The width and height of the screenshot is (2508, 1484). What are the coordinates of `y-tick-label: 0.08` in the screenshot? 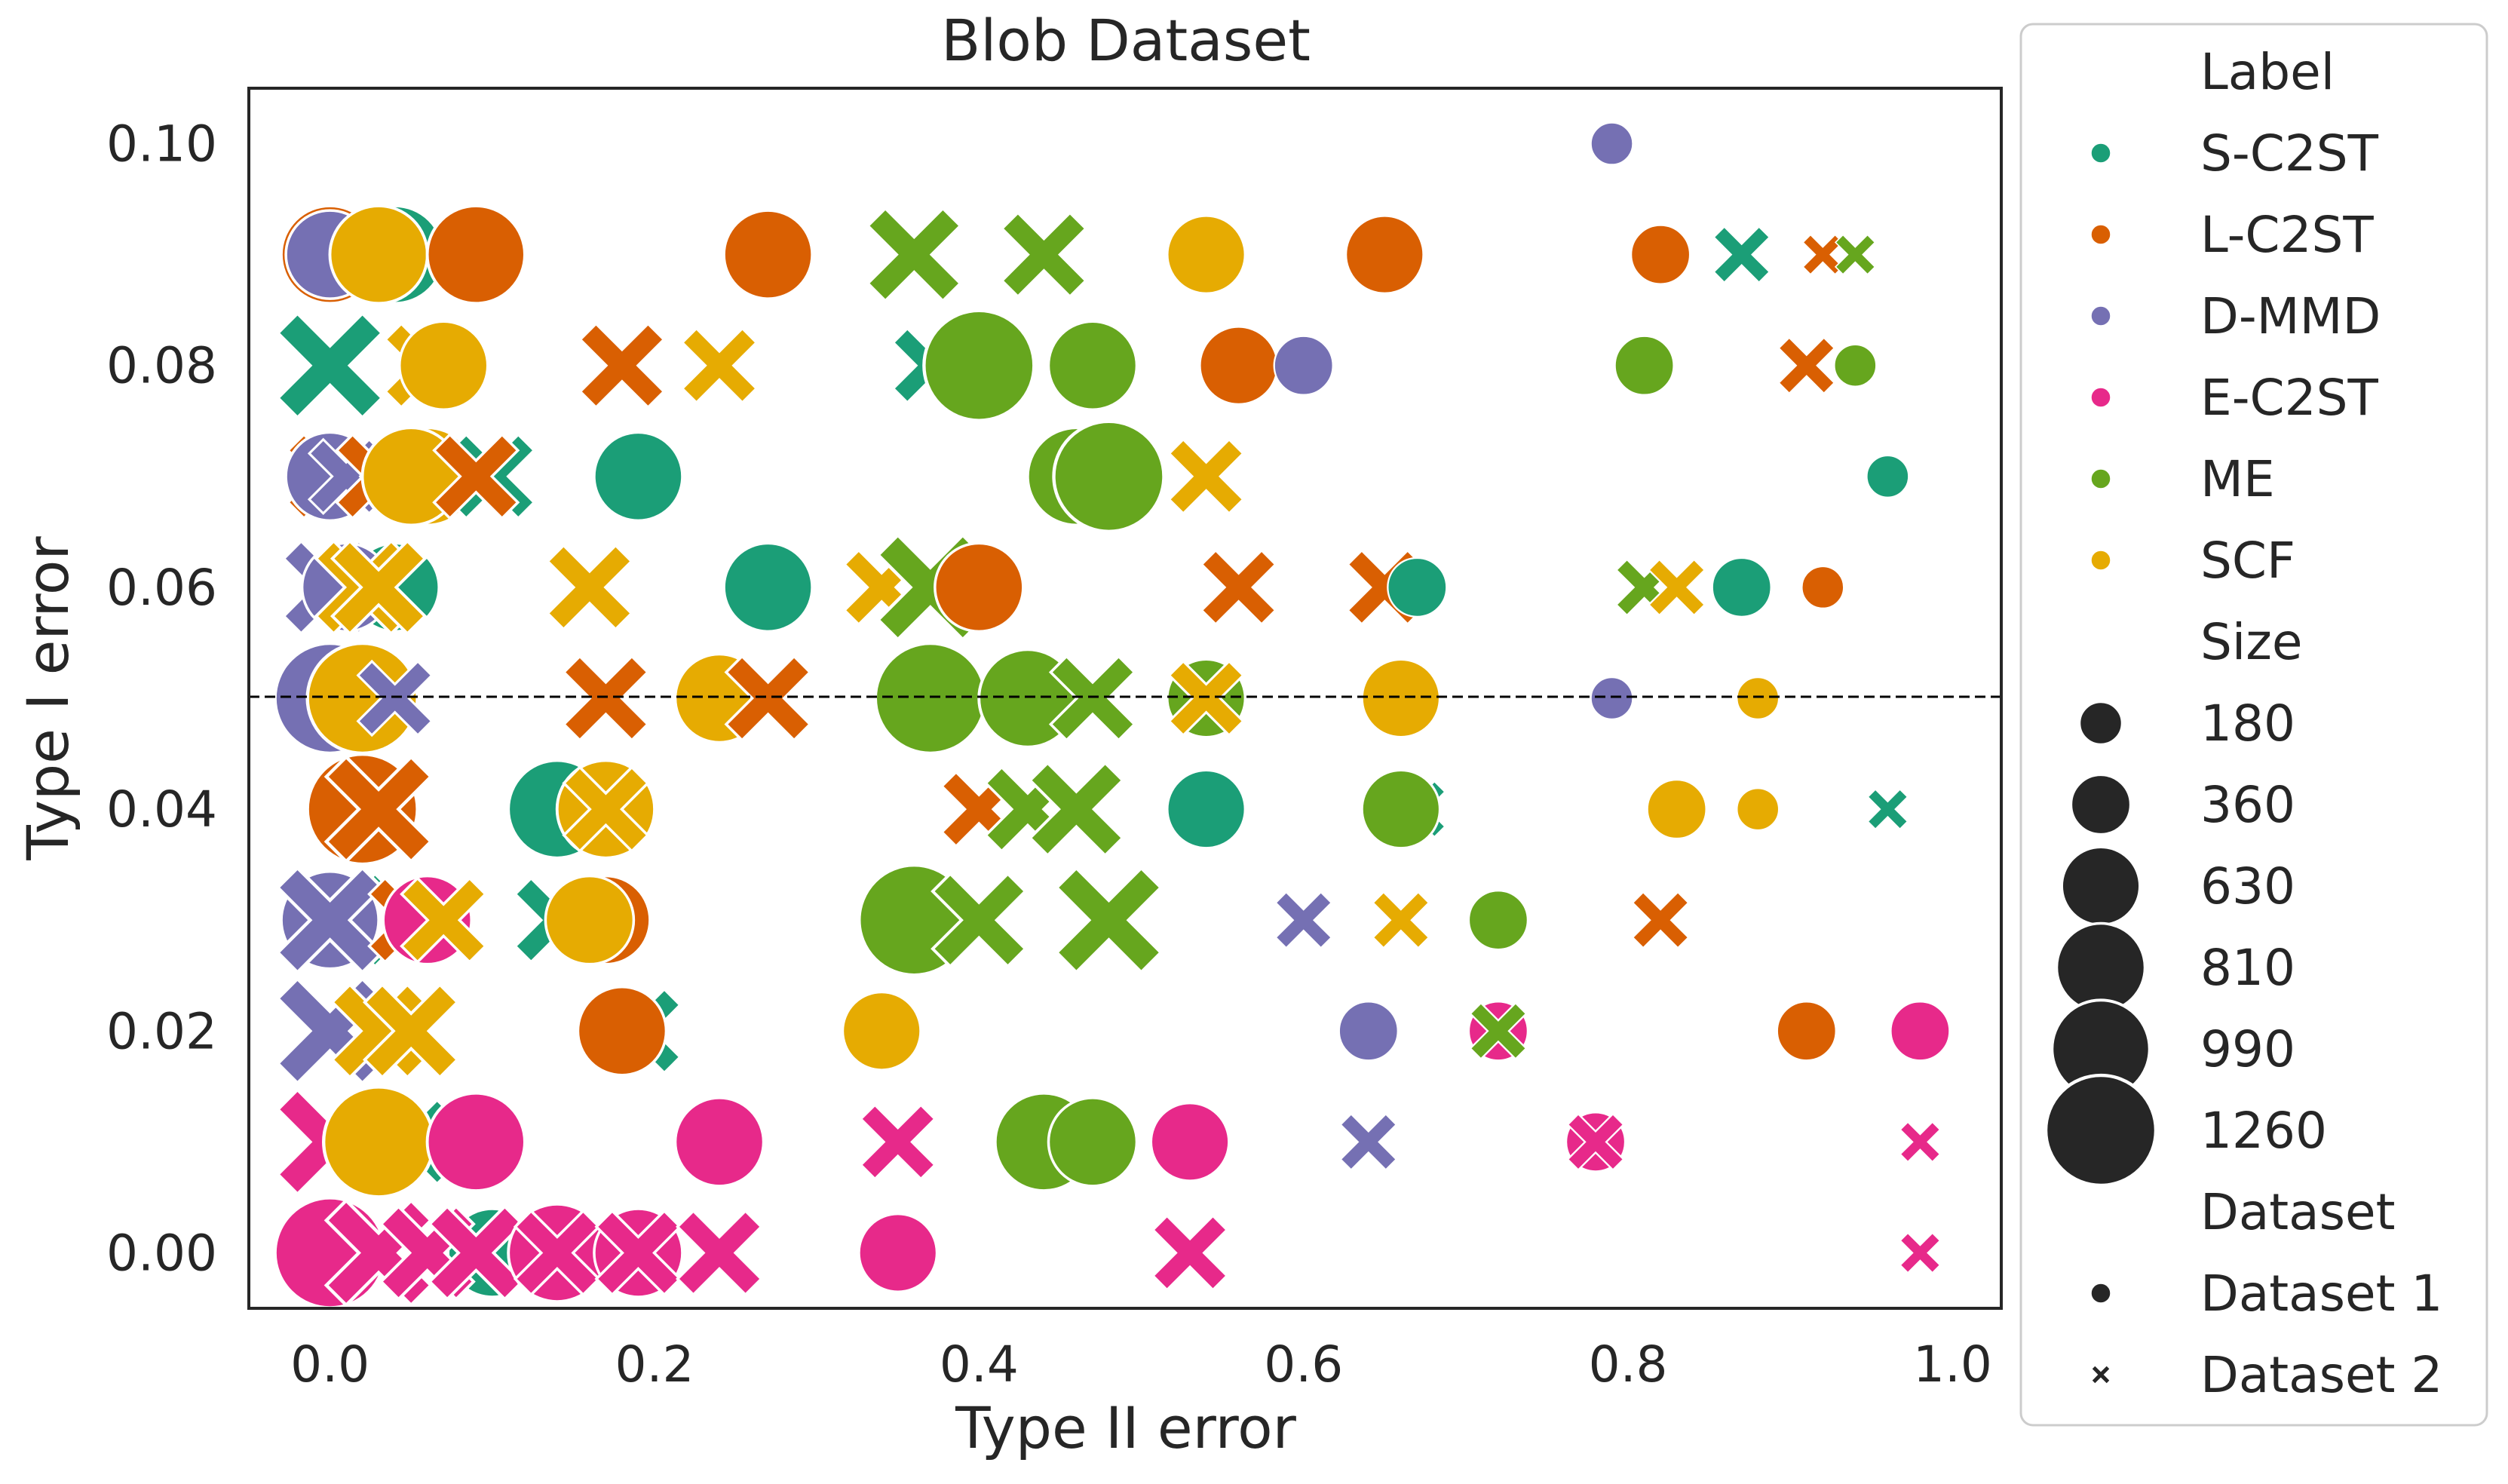 It's located at (161, 366).